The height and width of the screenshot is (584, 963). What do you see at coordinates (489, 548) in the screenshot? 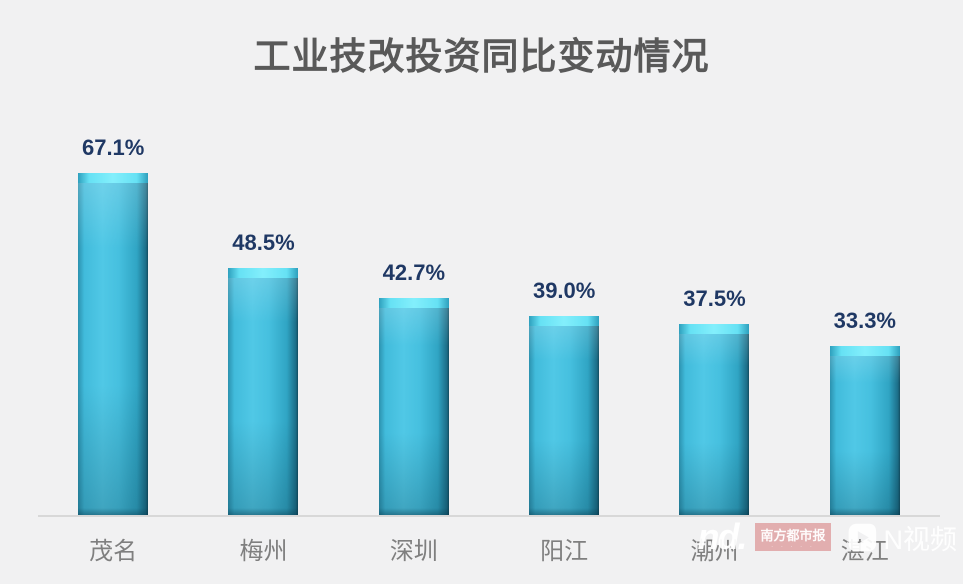
I see `x-axis-labels: 茂名 梅州 深圳 阳江 潮州 湛江` at bounding box center [489, 548].